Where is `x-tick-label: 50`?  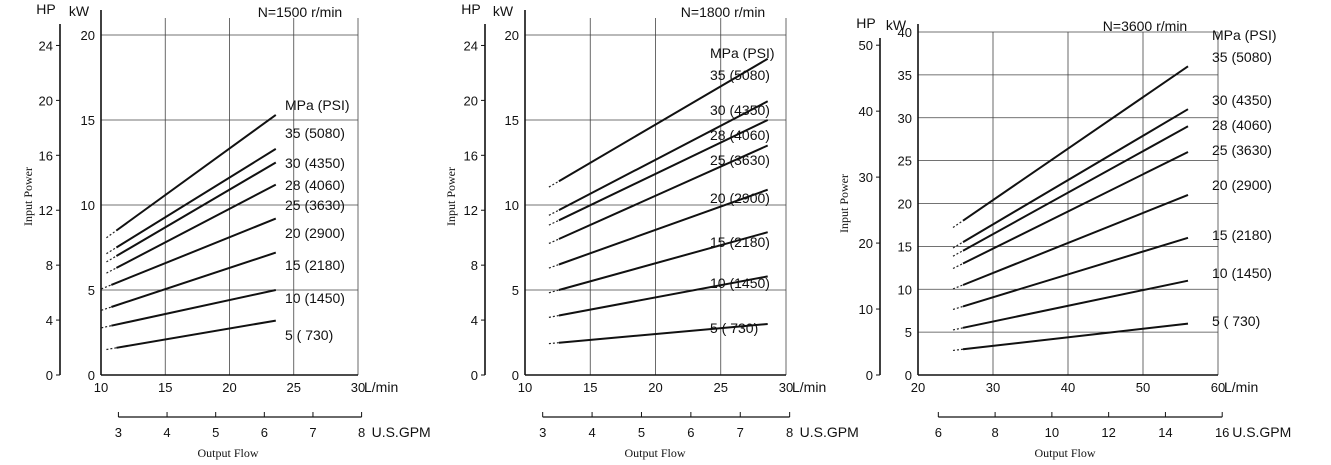 x-tick-label: 50 is located at coordinates (1143, 387).